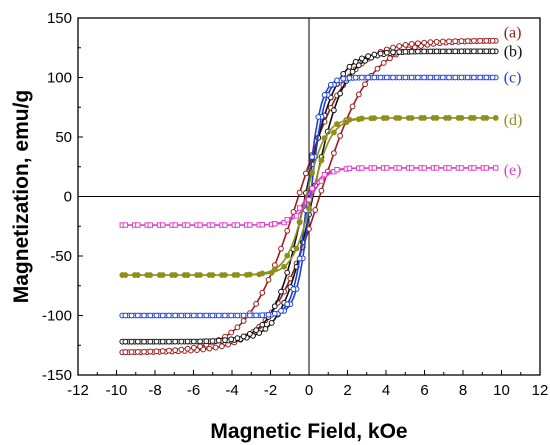  What do you see at coordinates (193, 390) in the screenshot?
I see `x-tick-label: -6` at bounding box center [193, 390].